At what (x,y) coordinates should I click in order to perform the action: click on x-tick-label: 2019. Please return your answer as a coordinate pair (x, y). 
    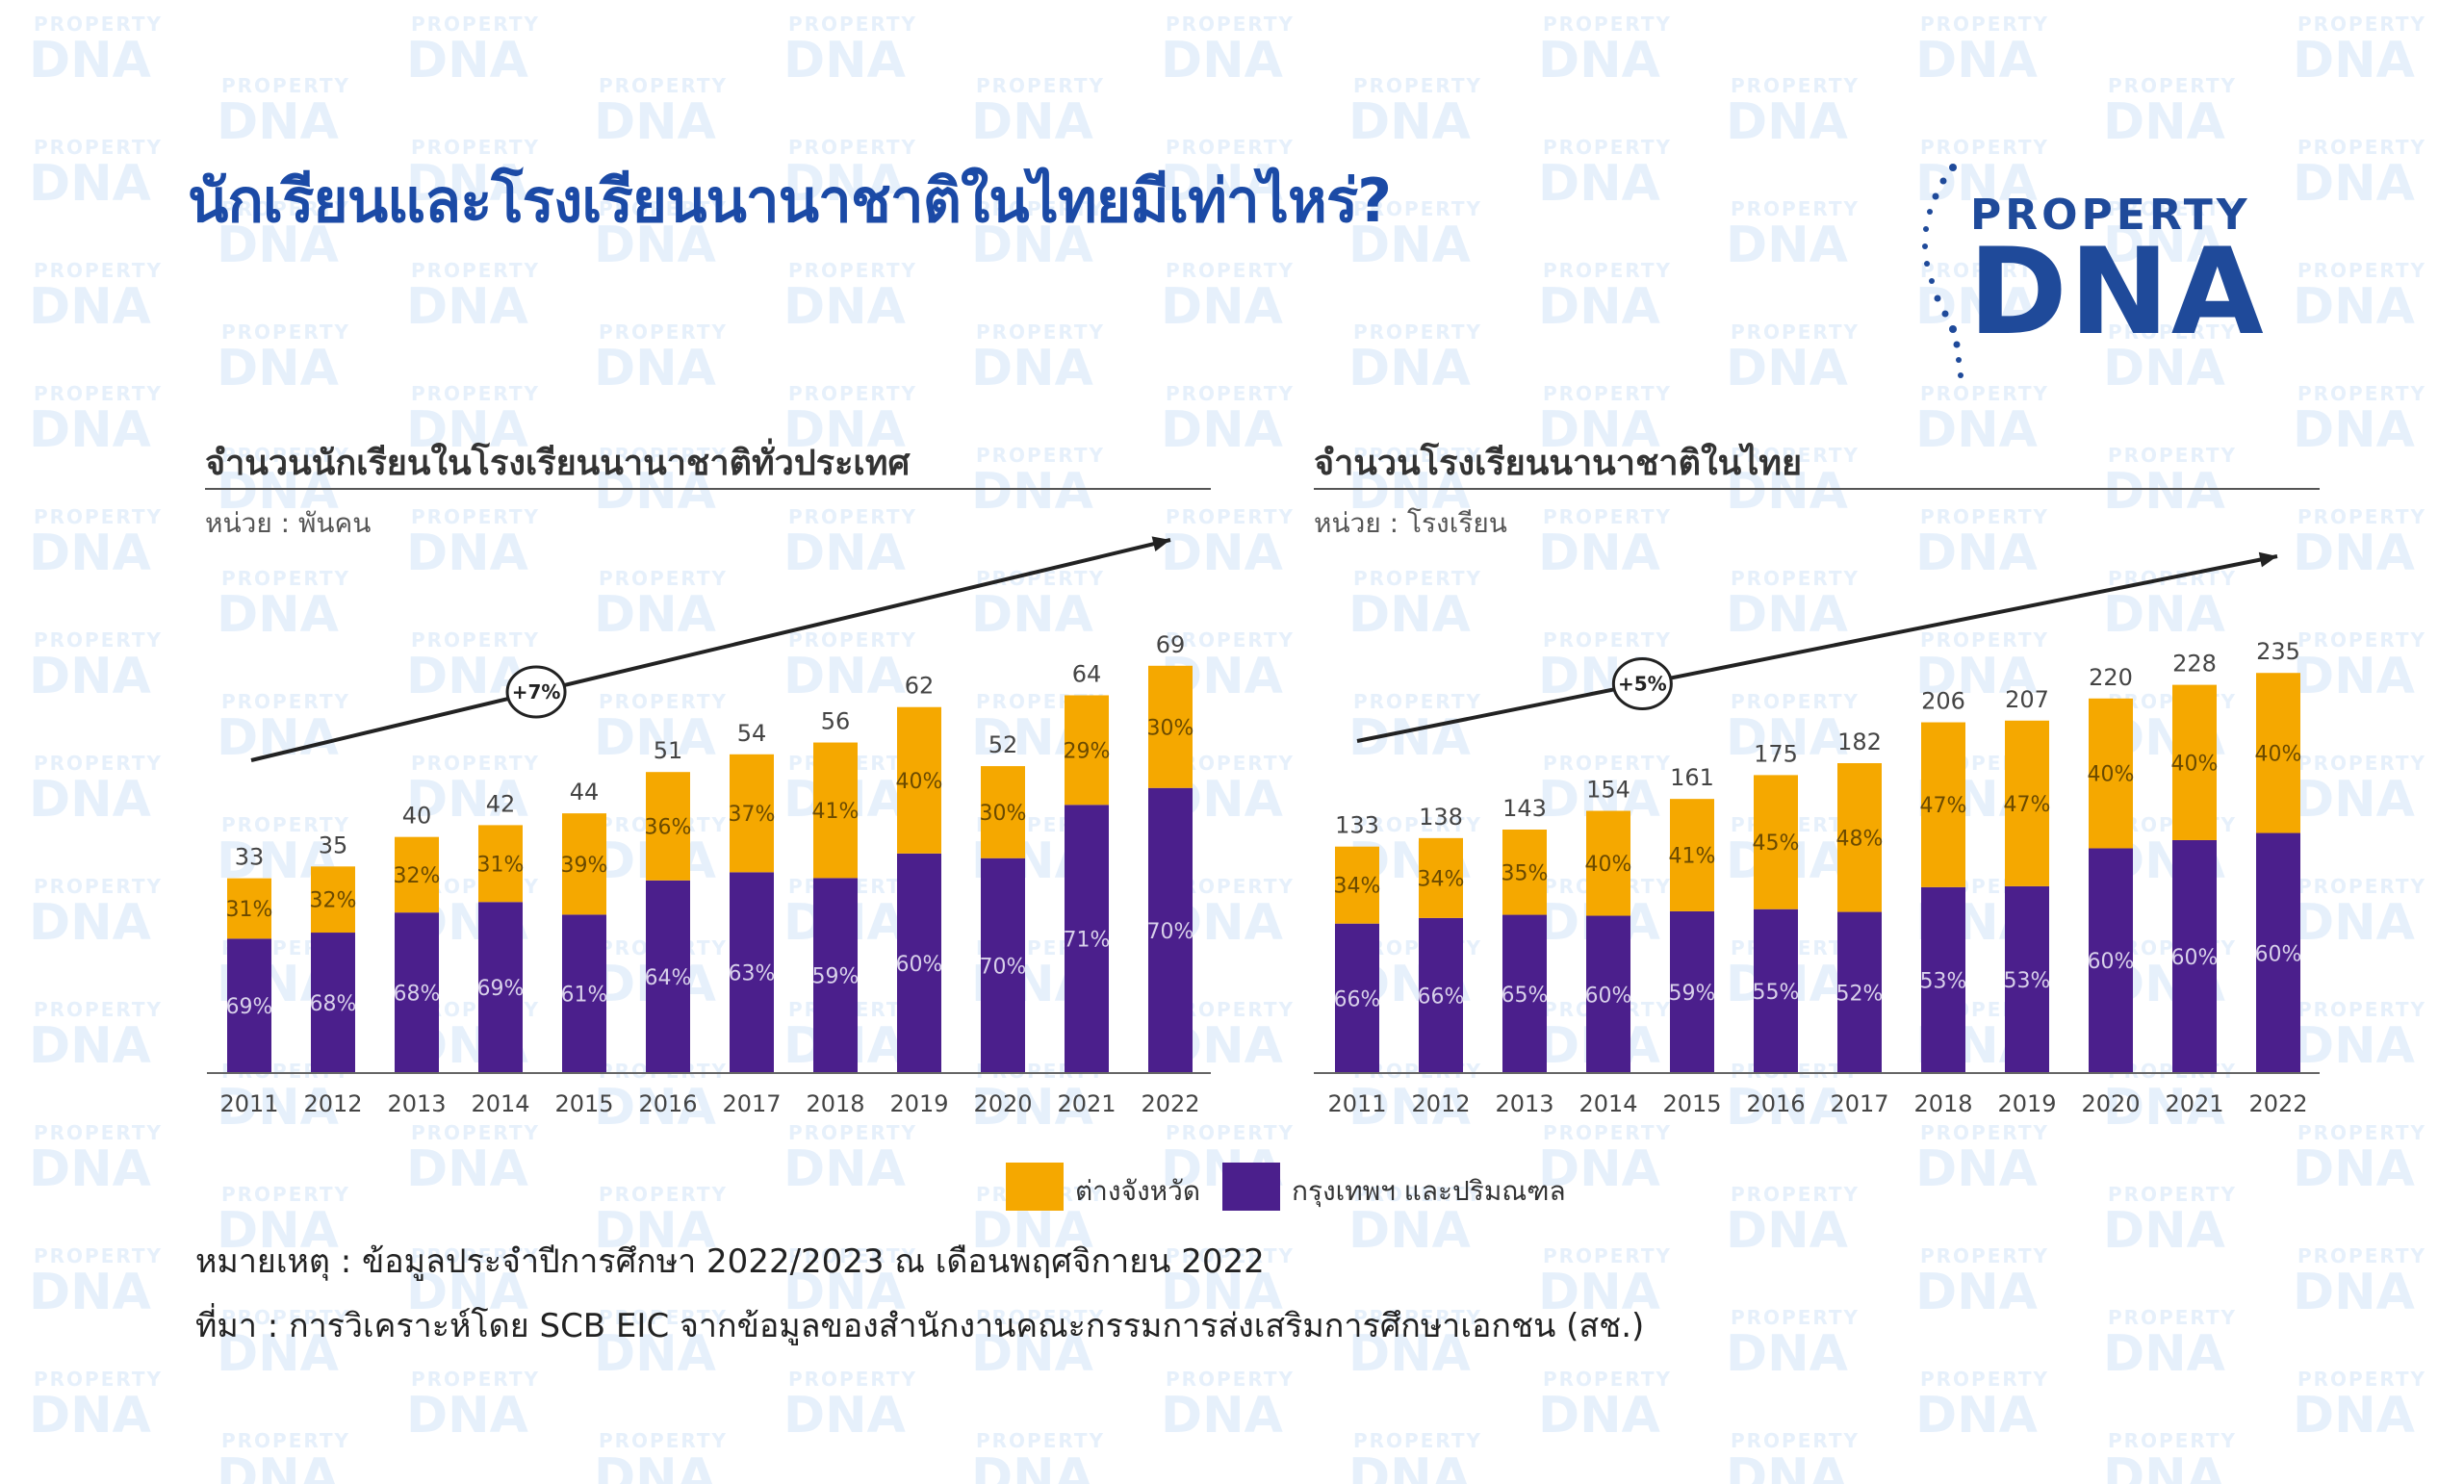
    Looking at the image, I should click on (2026, 1104).